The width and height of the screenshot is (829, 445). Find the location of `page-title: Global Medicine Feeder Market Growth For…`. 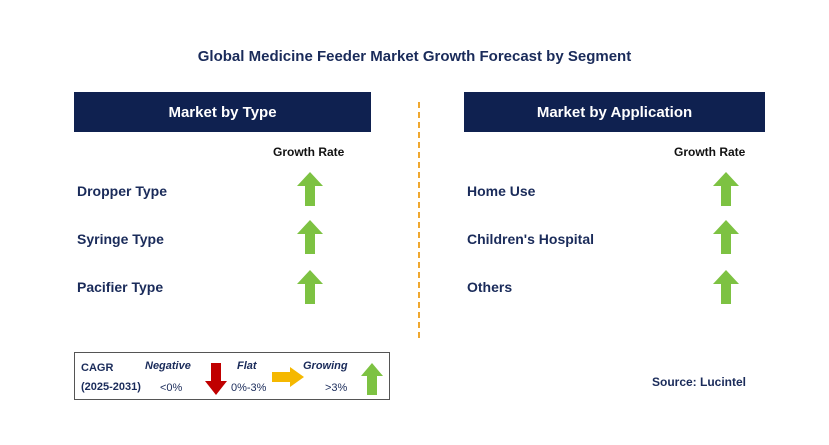

page-title: Global Medicine Feeder Market Growth For… is located at coordinates (414, 56).